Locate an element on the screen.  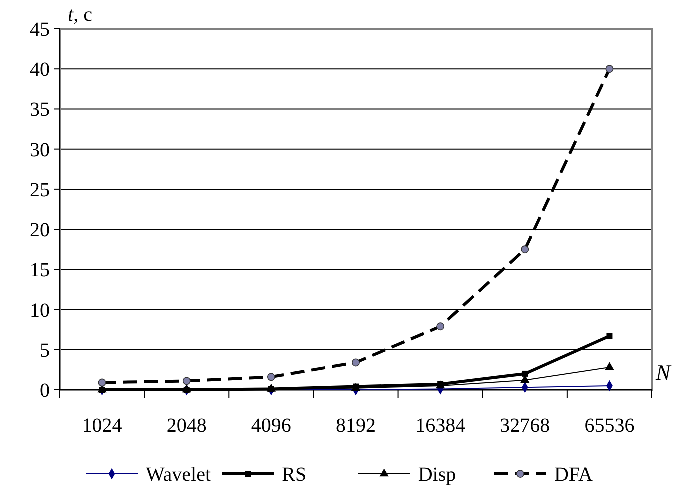
x-tick-label: 32768 is located at coordinates (525, 426).